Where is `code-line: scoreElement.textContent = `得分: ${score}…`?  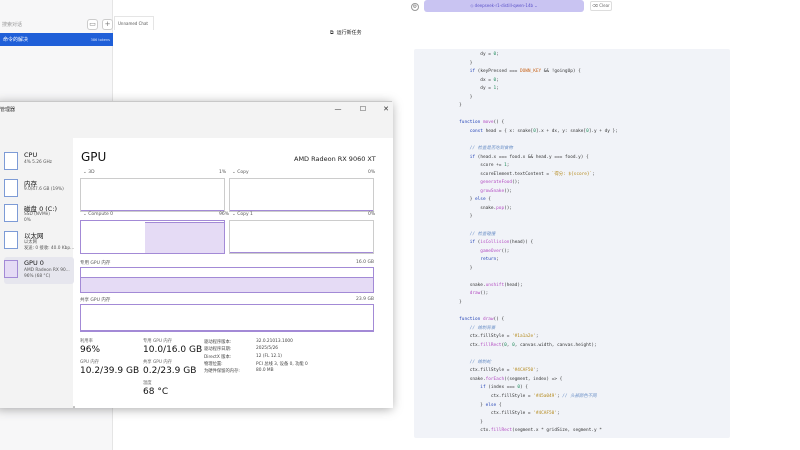
code-line: scoreElement.textContent = `得分: ${score}… is located at coordinates (516, 175).